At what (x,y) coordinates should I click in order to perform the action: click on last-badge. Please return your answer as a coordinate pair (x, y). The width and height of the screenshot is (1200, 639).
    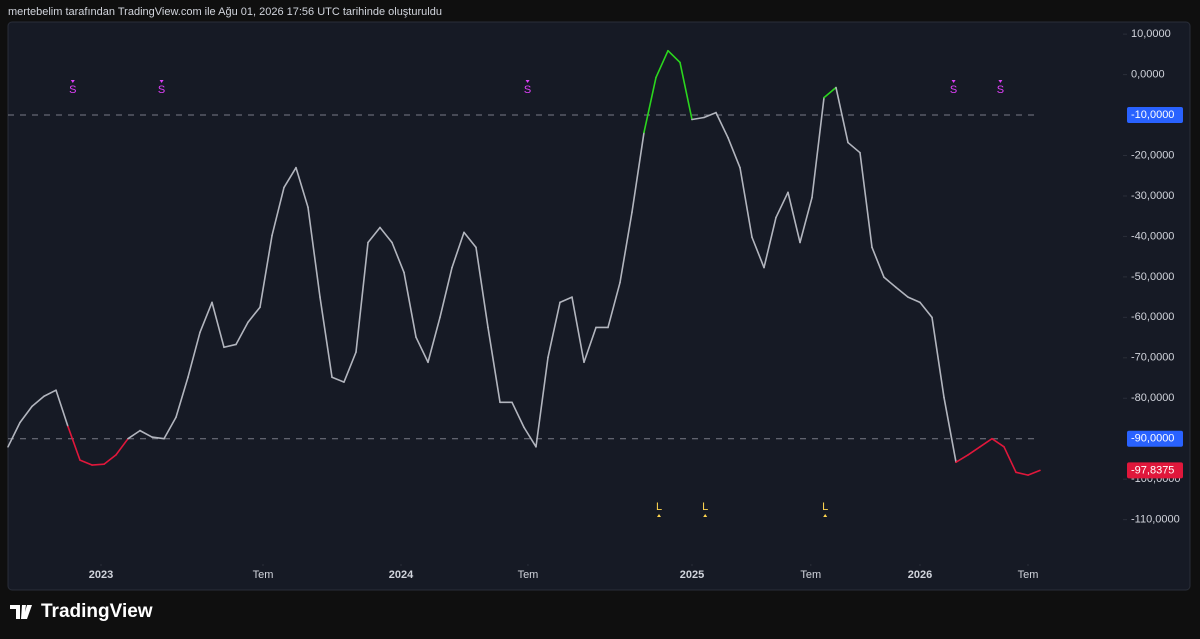
    Looking at the image, I should click on (1155, 470).